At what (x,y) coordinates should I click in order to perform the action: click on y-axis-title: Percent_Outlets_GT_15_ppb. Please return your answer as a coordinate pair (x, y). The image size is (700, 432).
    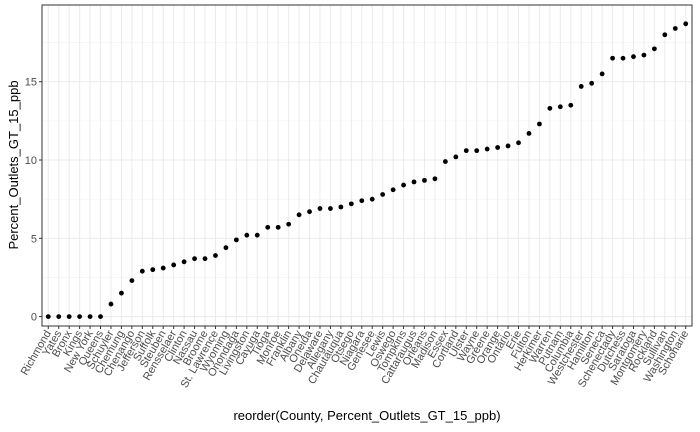
    Looking at the image, I should click on (13, 164).